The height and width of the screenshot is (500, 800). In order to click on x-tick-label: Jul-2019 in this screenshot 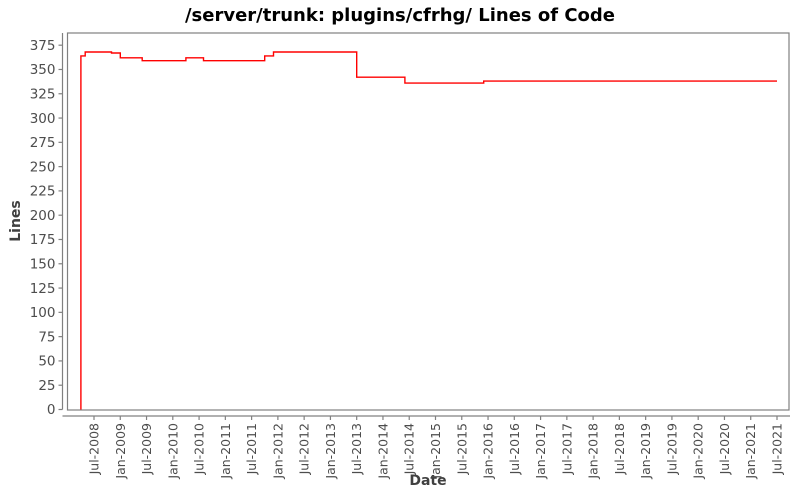, I will do `click(671, 449)`.